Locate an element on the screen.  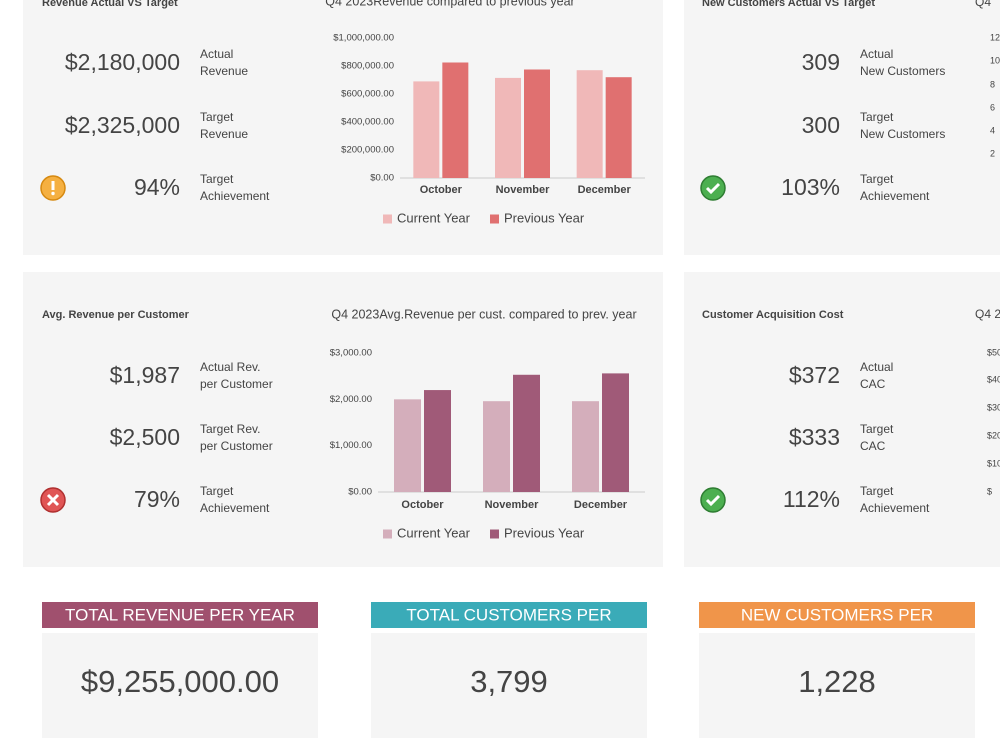
kpi-label: per Customer is located at coordinates (236, 384).